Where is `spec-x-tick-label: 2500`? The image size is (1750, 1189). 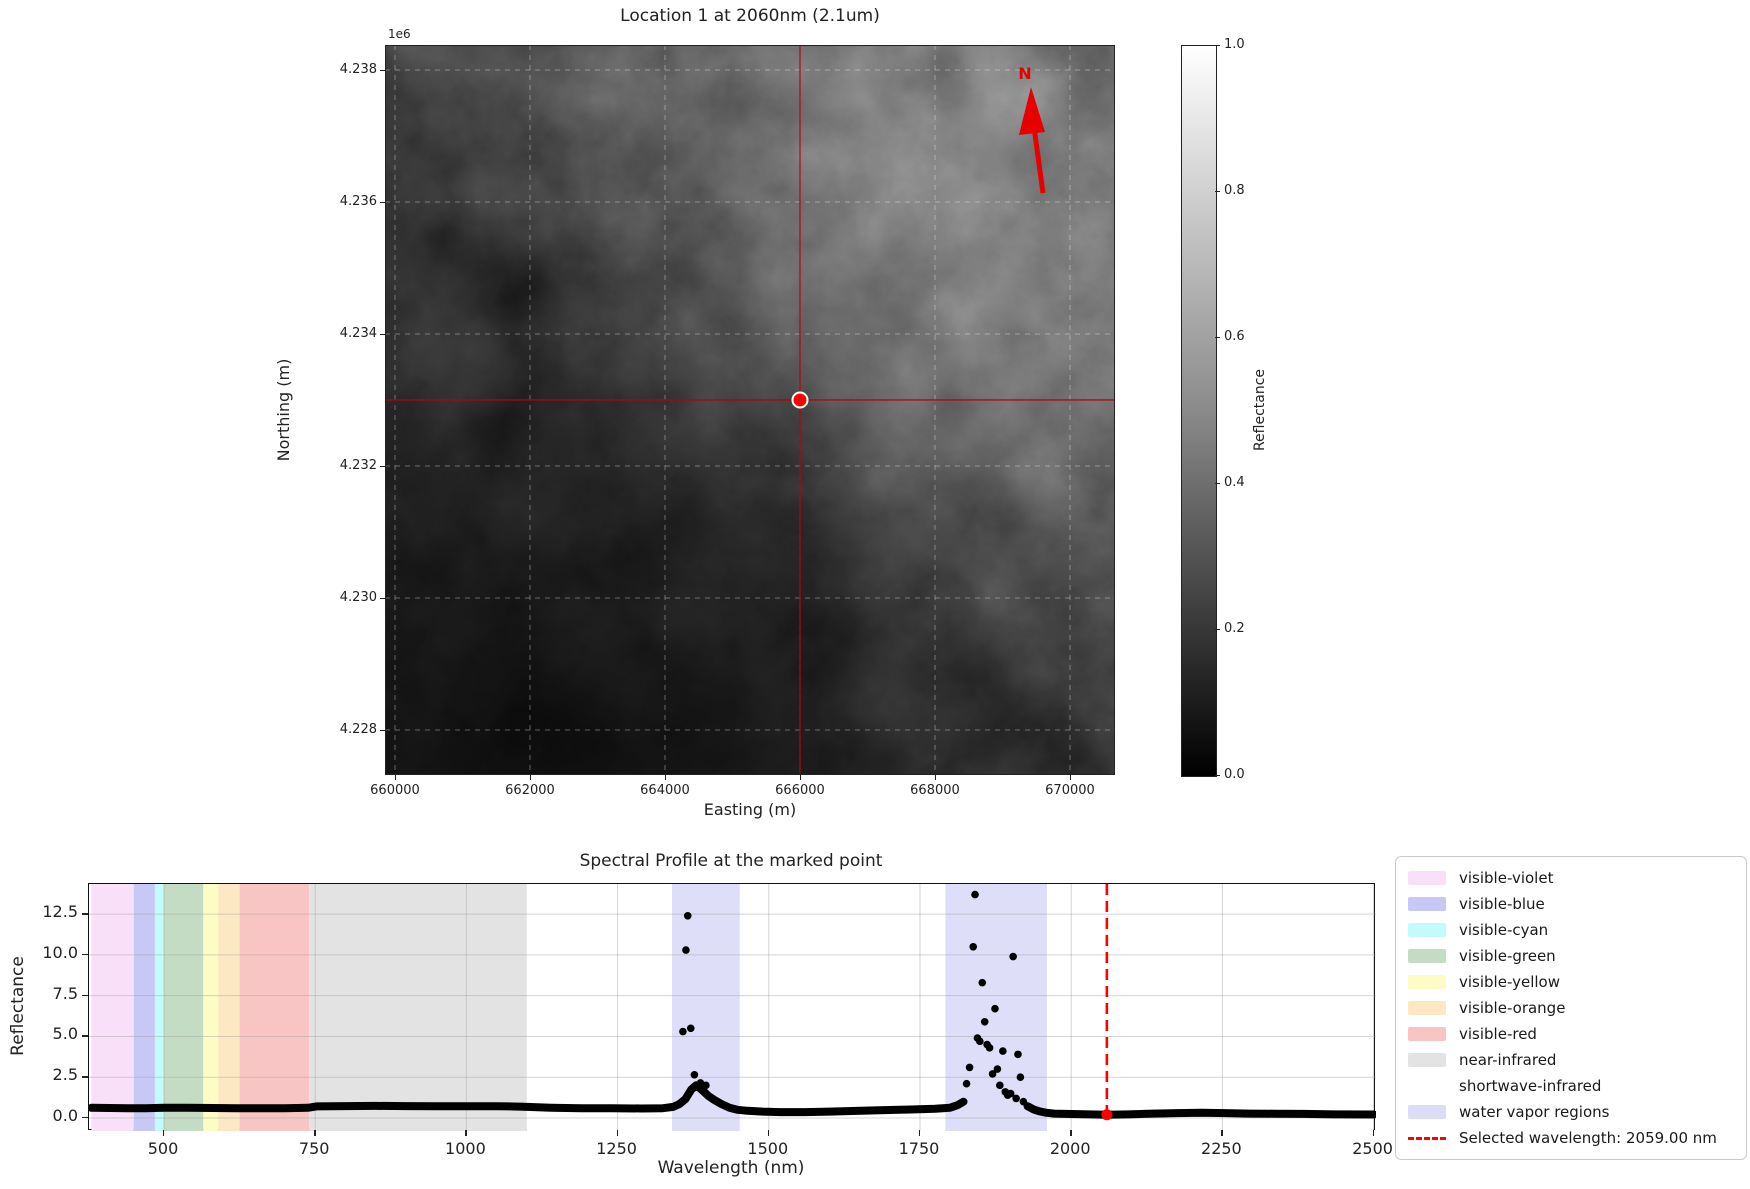 spec-x-tick-label: 2500 is located at coordinates (1372, 1148).